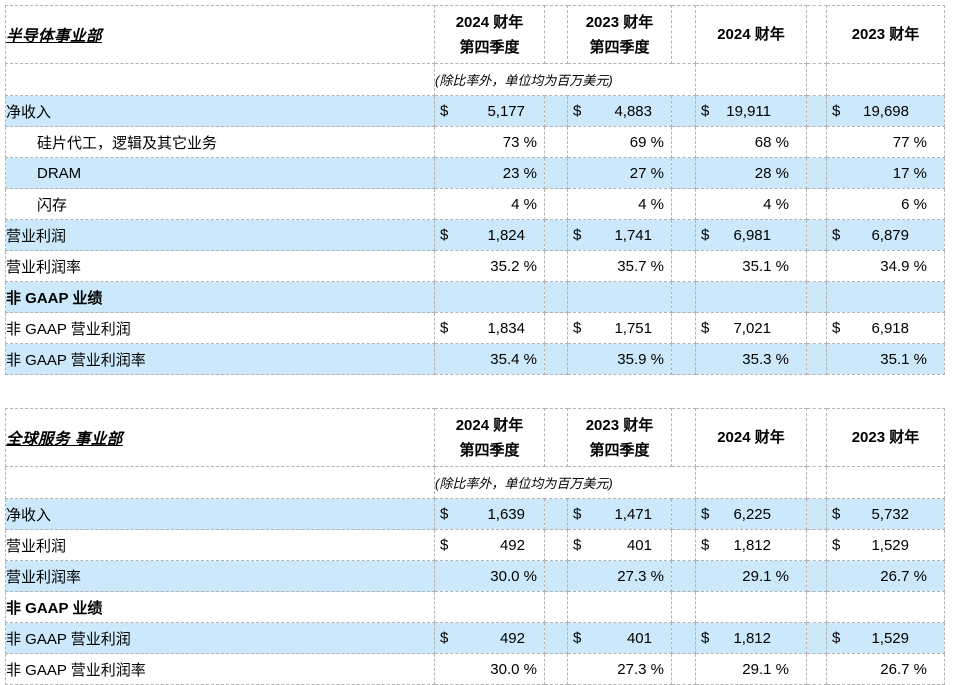 The width and height of the screenshot is (956, 685). I want to click on value-cell: 35.9 %, so click(619, 359).